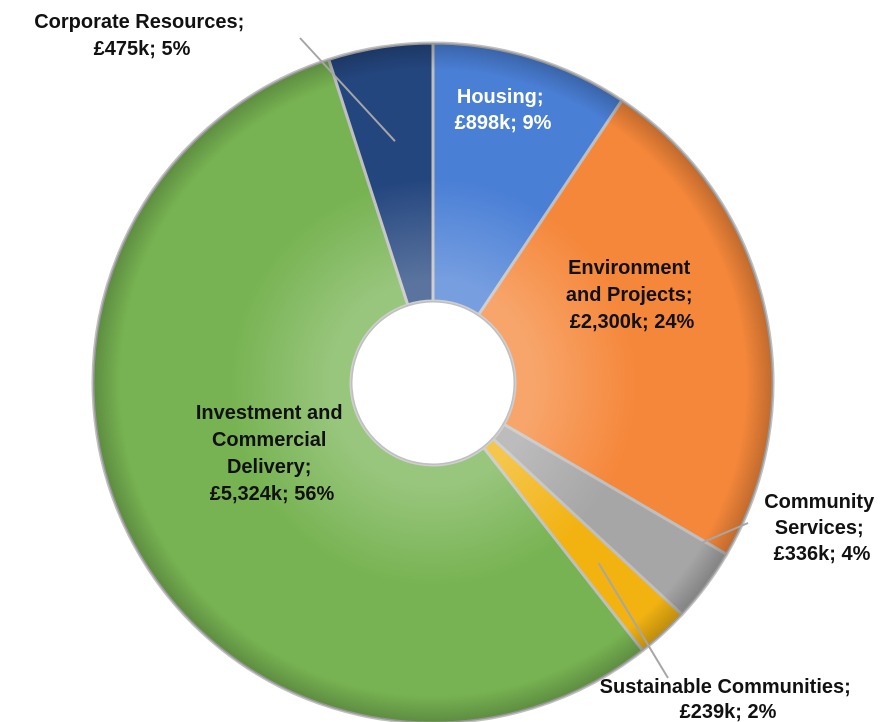 This screenshot has width=891, height=722. I want to click on leader-line-corporate-resources, so click(347, 89).